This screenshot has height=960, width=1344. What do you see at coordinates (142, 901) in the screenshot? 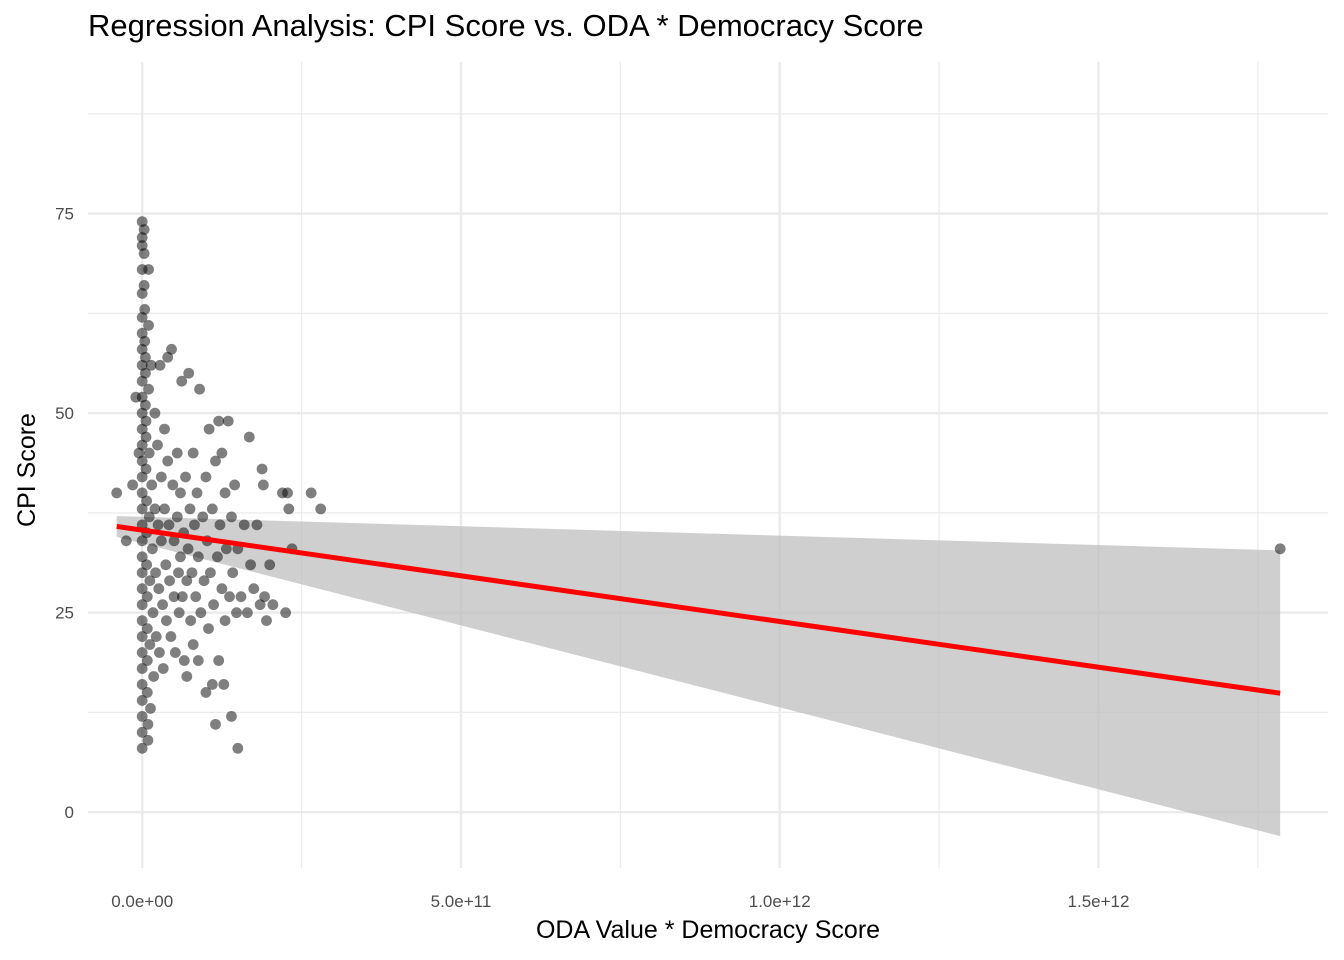
I see `x-tick-label: 0.0e+00` at bounding box center [142, 901].